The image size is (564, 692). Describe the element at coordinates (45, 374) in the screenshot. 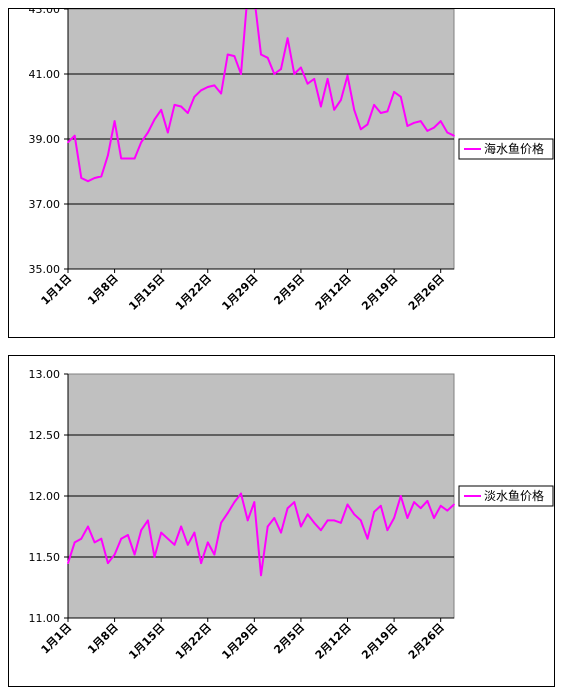

I see `y-tick-label: 13.00` at that location.